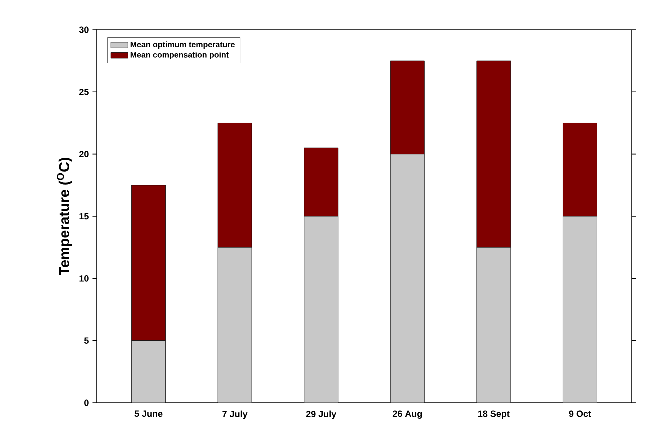 The image size is (652, 444). Describe the element at coordinates (321, 415) in the screenshot. I see `x-tick-label: 29 July` at that location.